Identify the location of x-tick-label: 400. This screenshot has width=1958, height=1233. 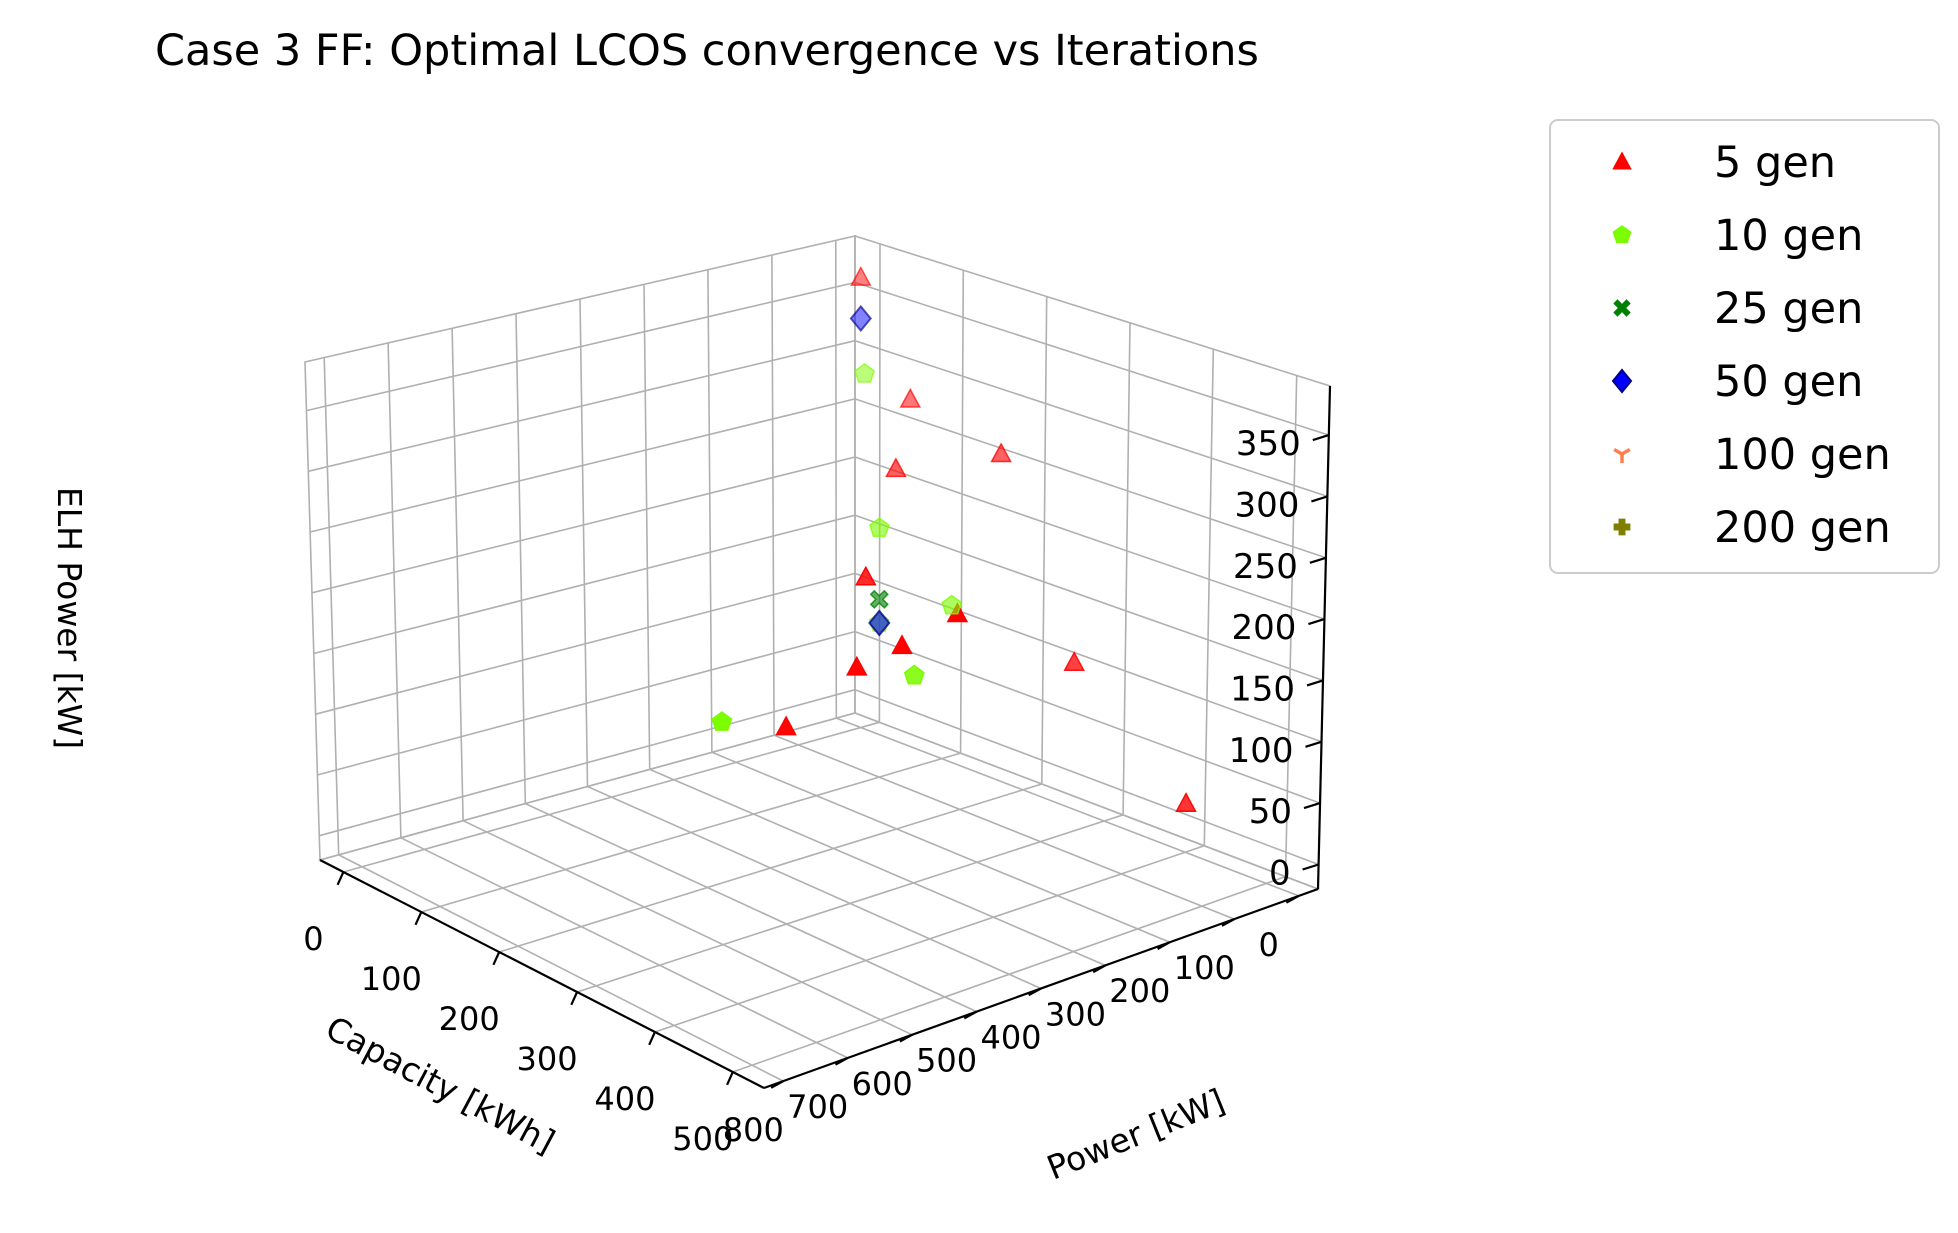
(624, 1099).